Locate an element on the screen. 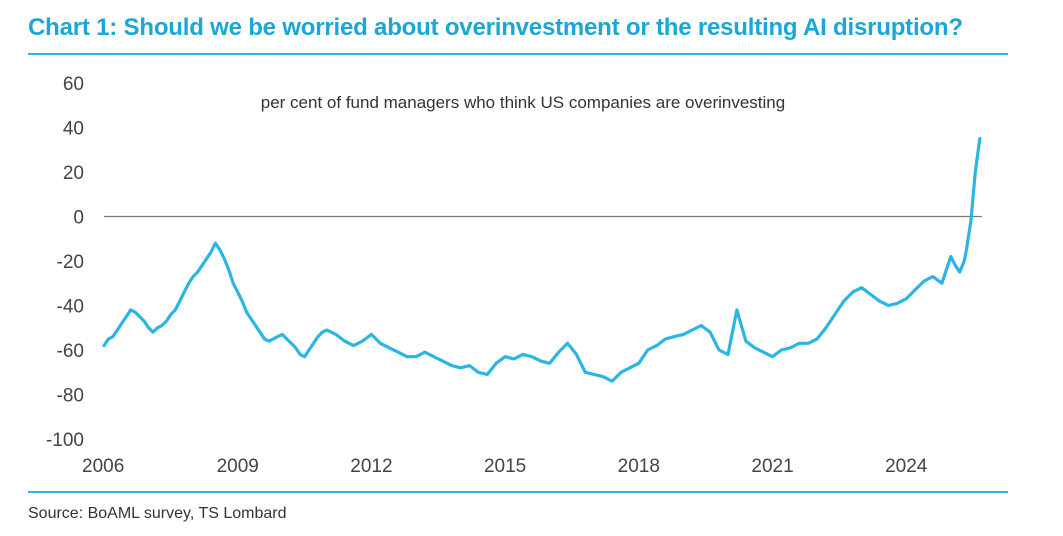 Image resolution: width=1063 pixels, height=536 pixels. y-tick-label: -20 is located at coordinates (70, 262).